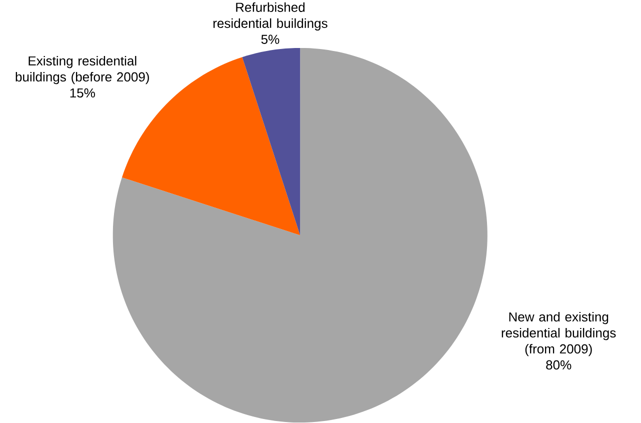 Image resolution: width=641 pixels, height=423 pixels. Describe the element at coordinates (270, 39) in the screenshot. I see `data-label: 5%` at that location.